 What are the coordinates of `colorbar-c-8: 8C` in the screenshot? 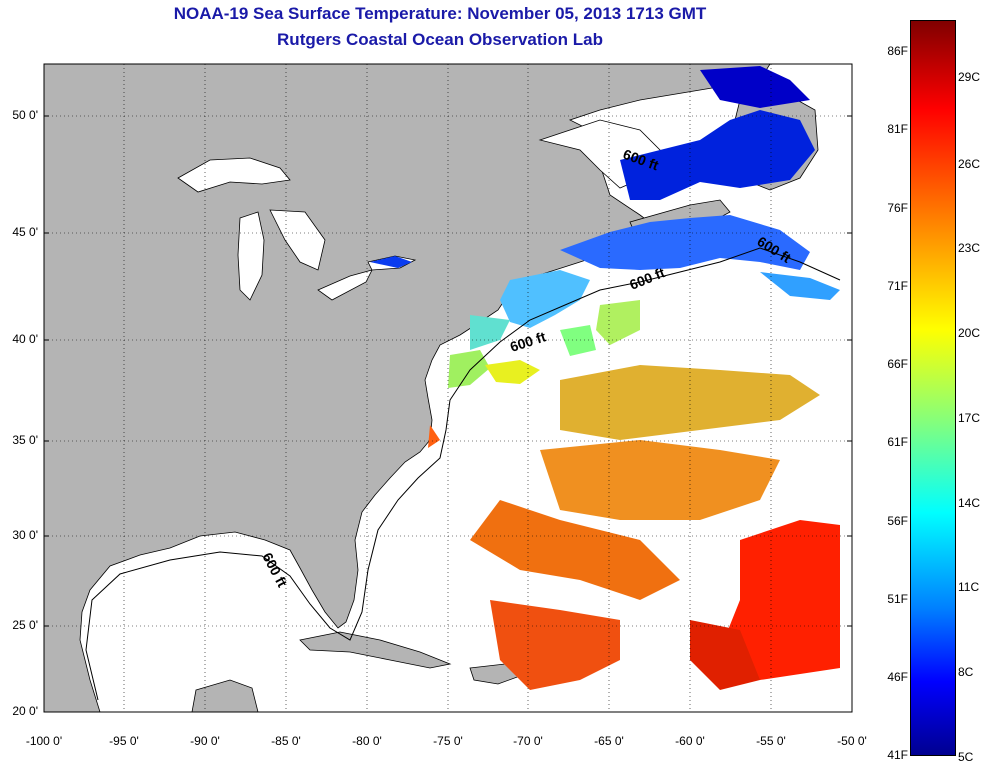 It's located at (966, 672).